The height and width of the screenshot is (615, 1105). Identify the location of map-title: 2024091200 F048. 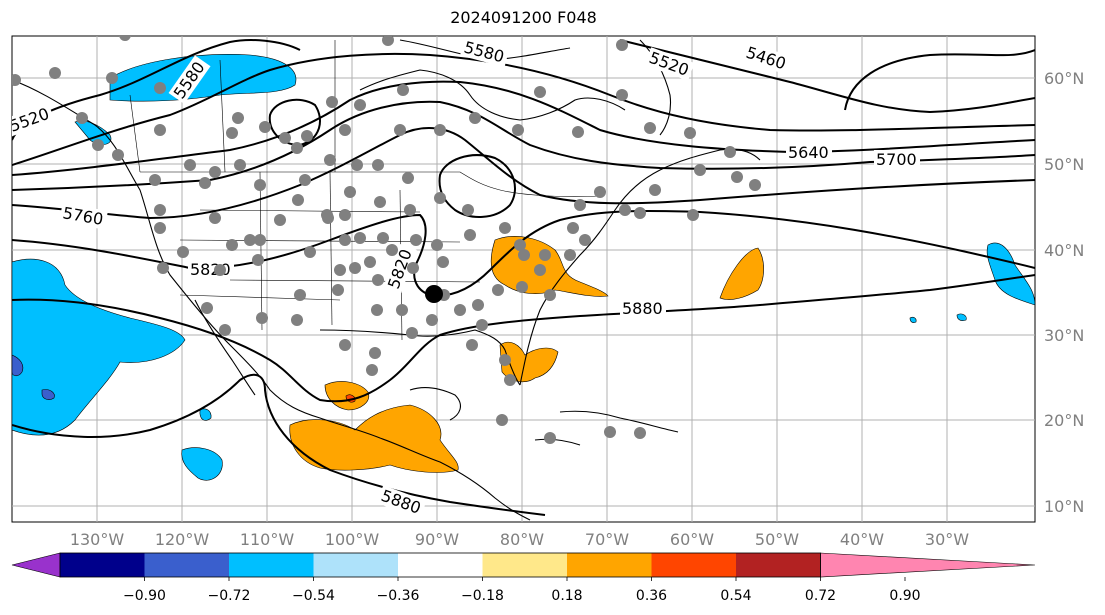
(523, 17).